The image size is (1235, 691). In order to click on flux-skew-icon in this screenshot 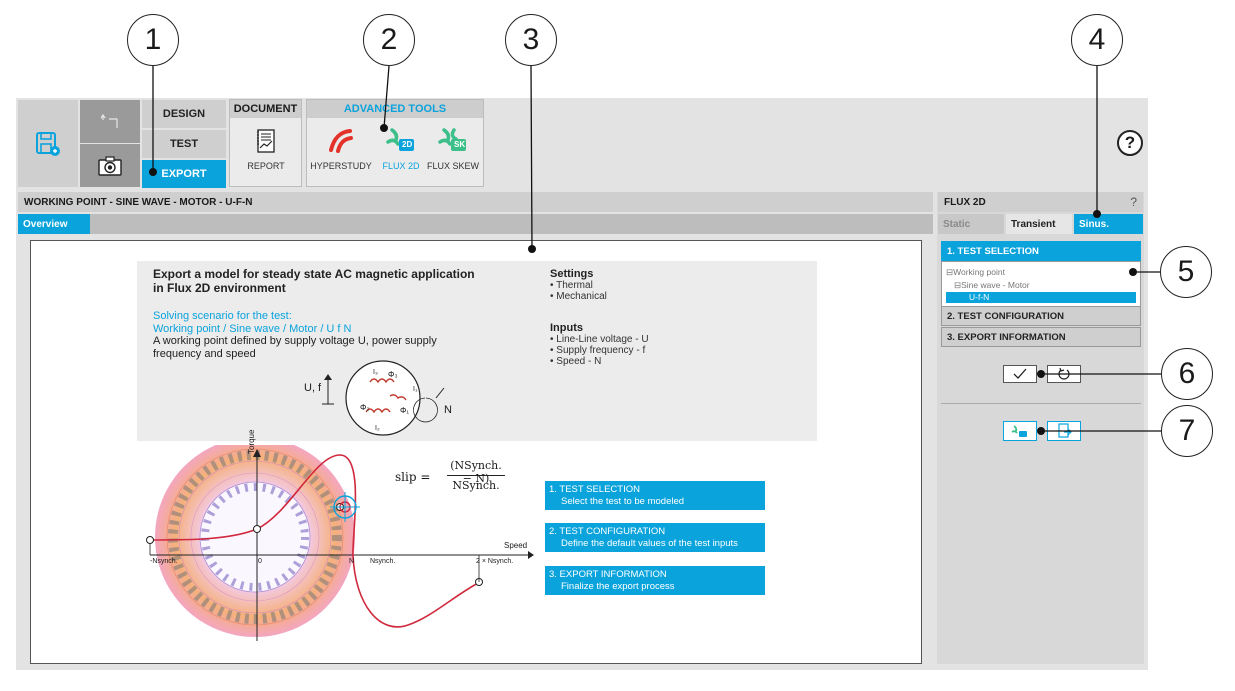, I will do `click(452, 139)`.